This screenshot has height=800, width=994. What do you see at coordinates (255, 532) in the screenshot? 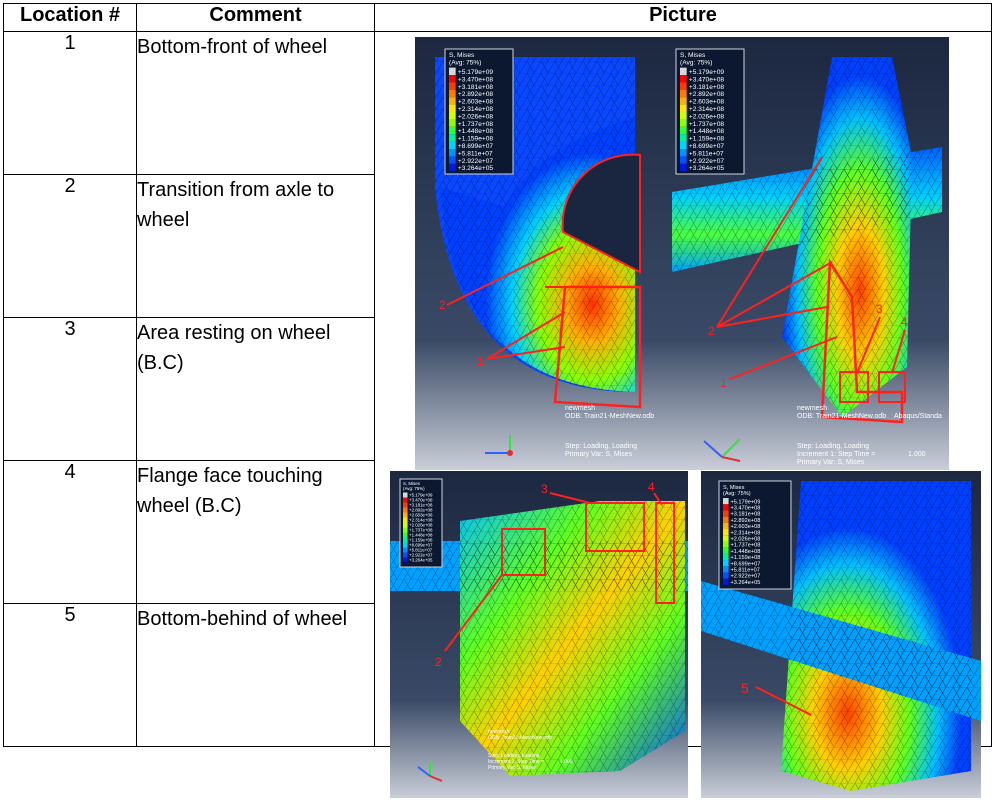
I see `location-comment: Flange face touching wheel (B.C)` at bounding box center [255, 532].